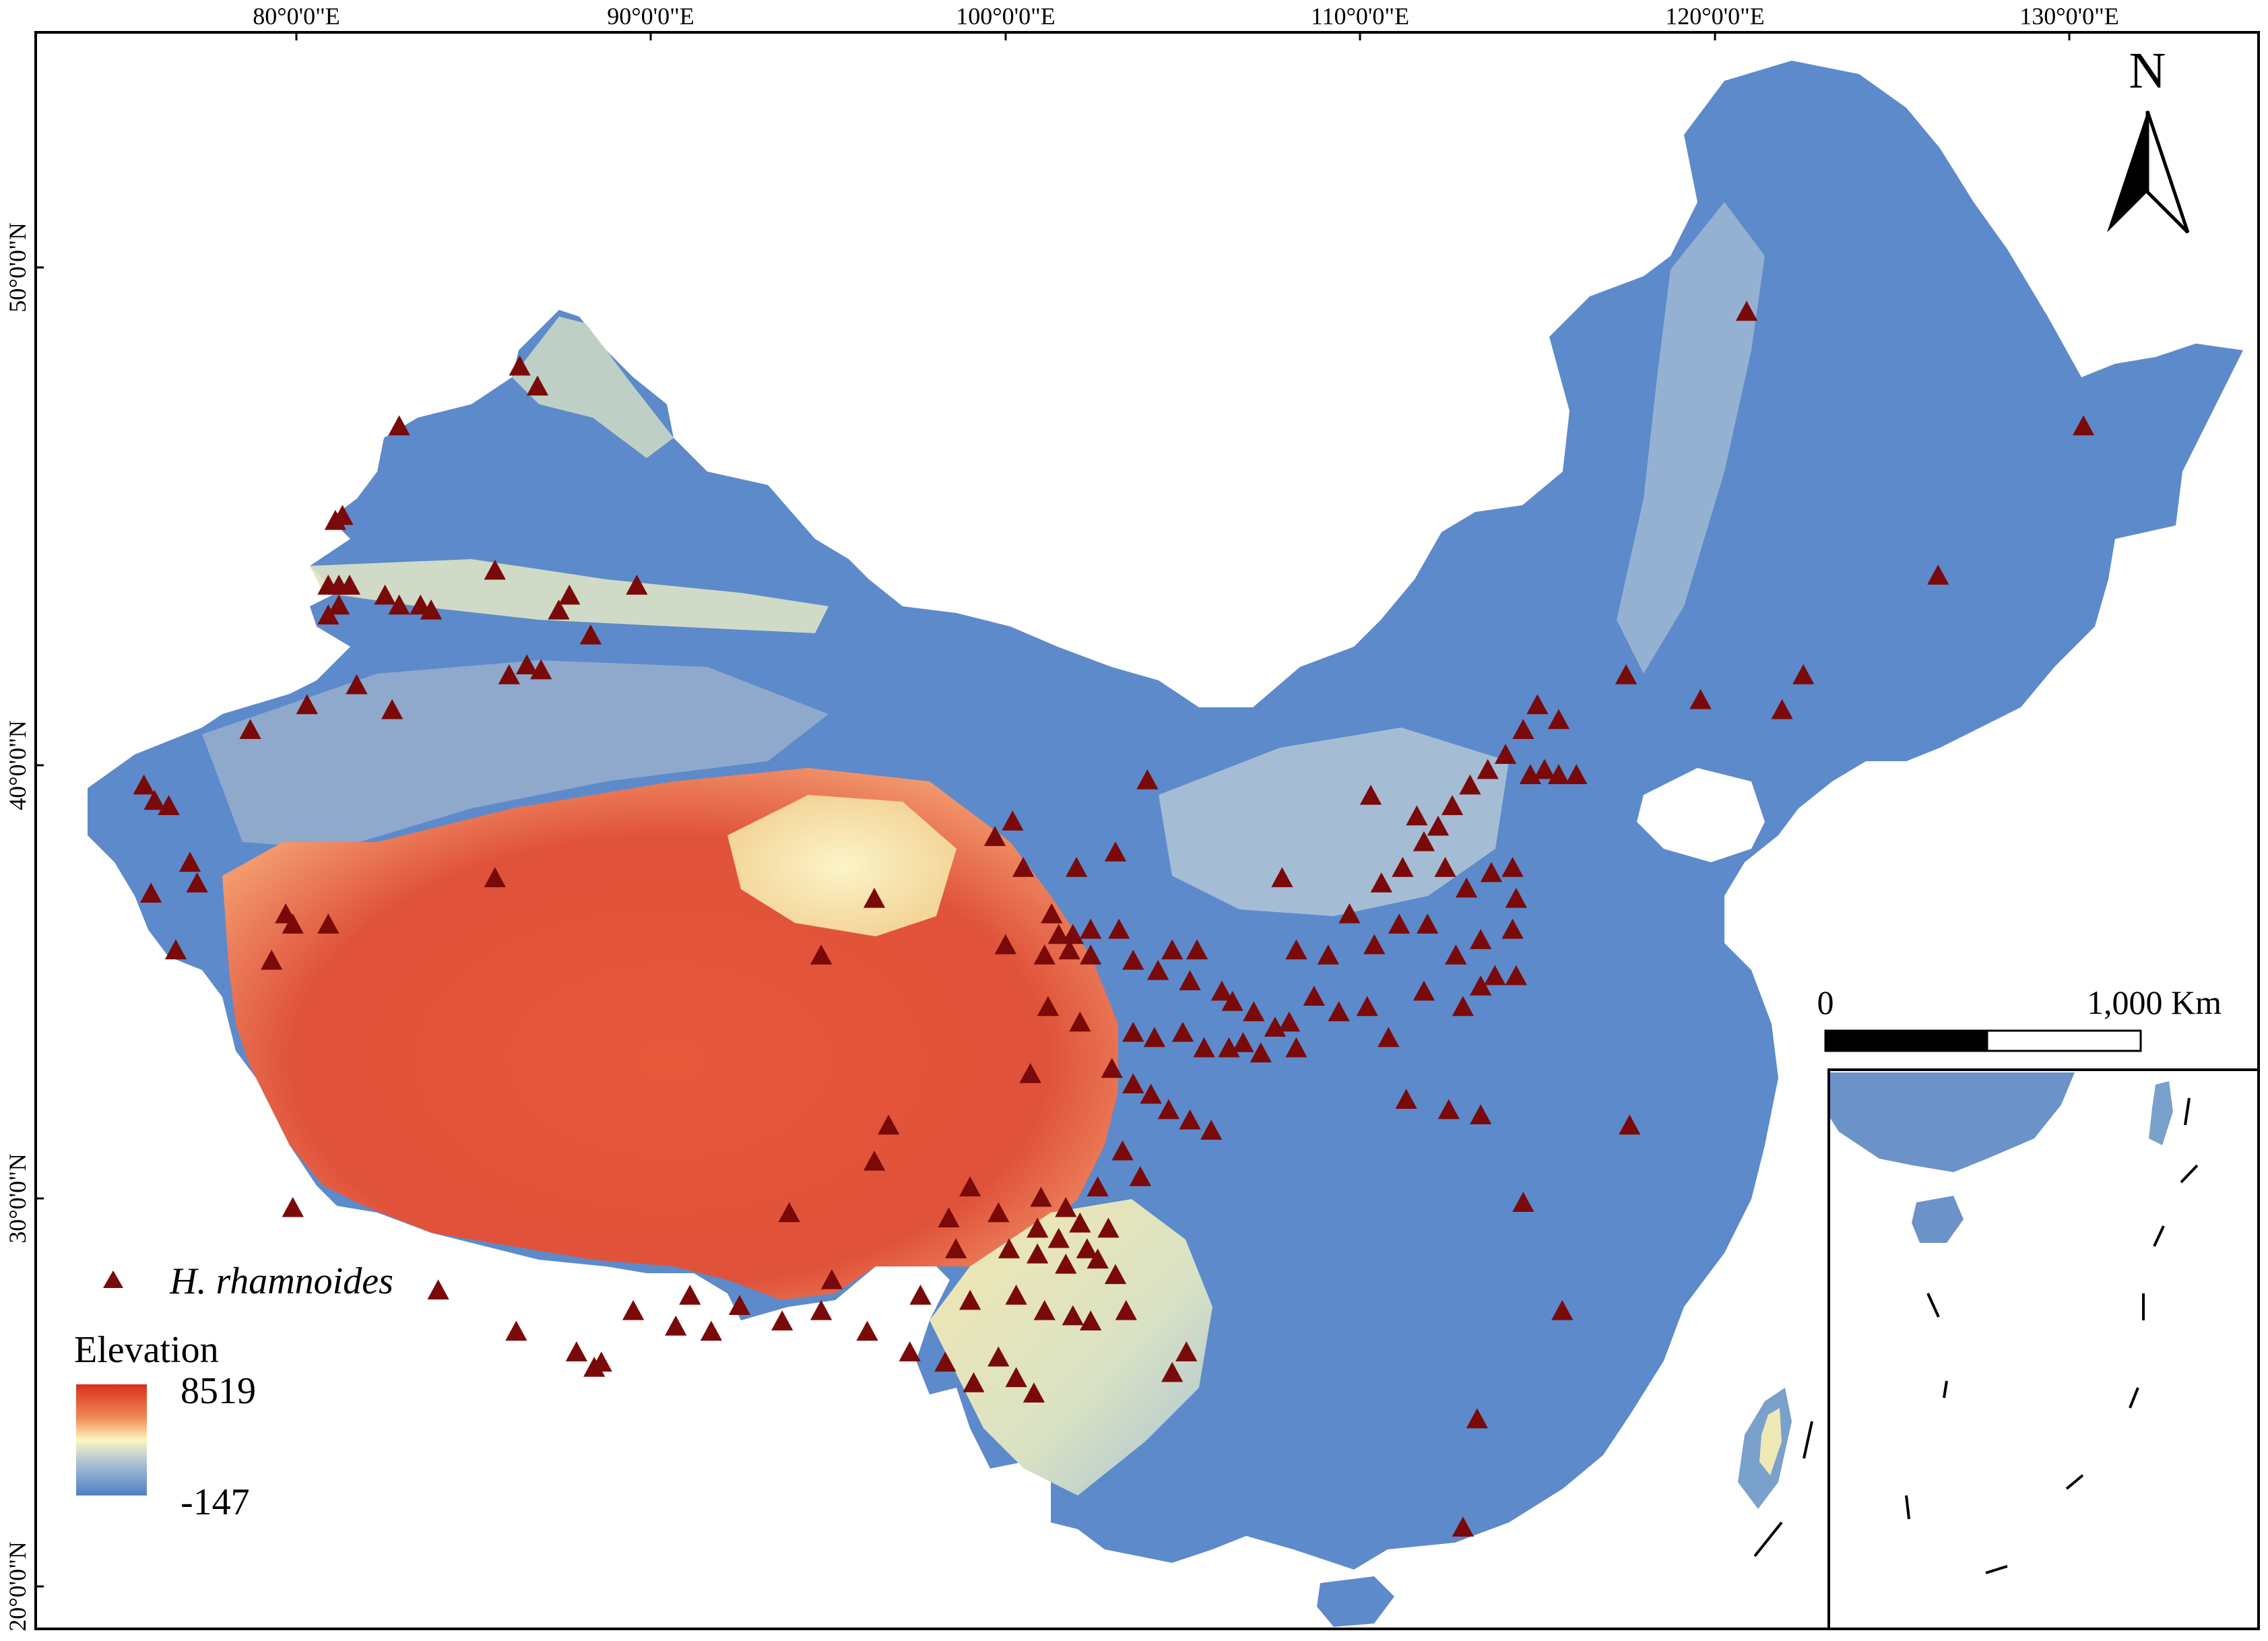 This screenshot has height=1641, width=2268. I want to click on lon-label: 80°0'0"E, so click(296, 17).